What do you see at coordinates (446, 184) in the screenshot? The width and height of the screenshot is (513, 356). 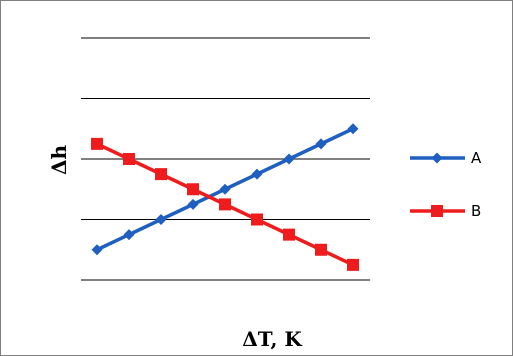 I see `legend: AB` at bounding box center [446, 184].